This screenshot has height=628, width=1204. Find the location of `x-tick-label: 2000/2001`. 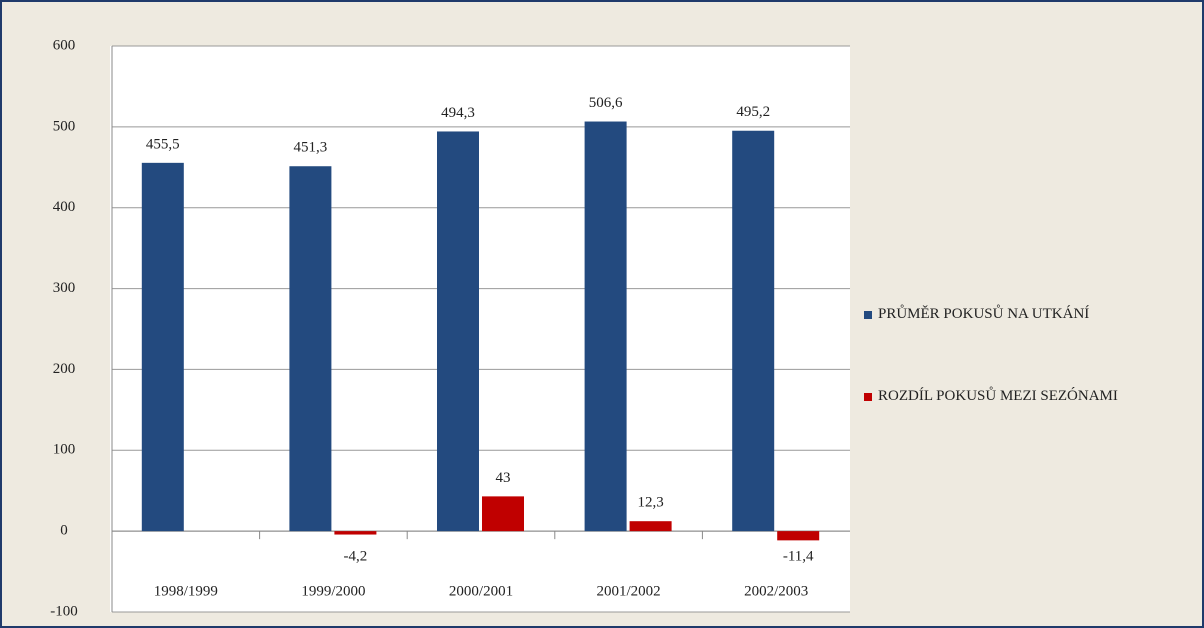

x-tick-label: 2000/2001 is located at coordinates (481, 591).